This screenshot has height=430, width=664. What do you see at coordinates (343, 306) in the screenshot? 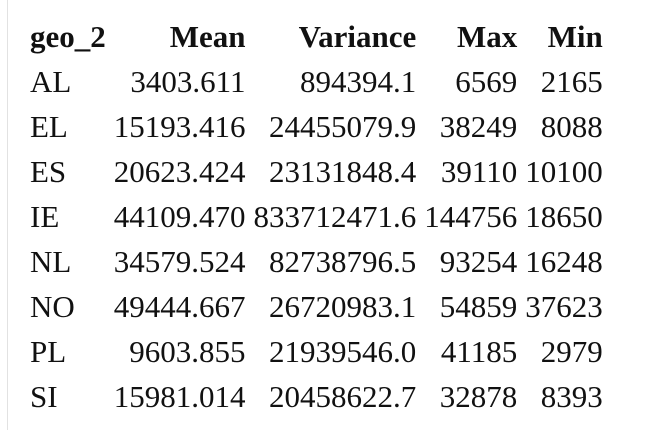
I see `cell-variance: 26720983.1` at bounding box center [343, 306].